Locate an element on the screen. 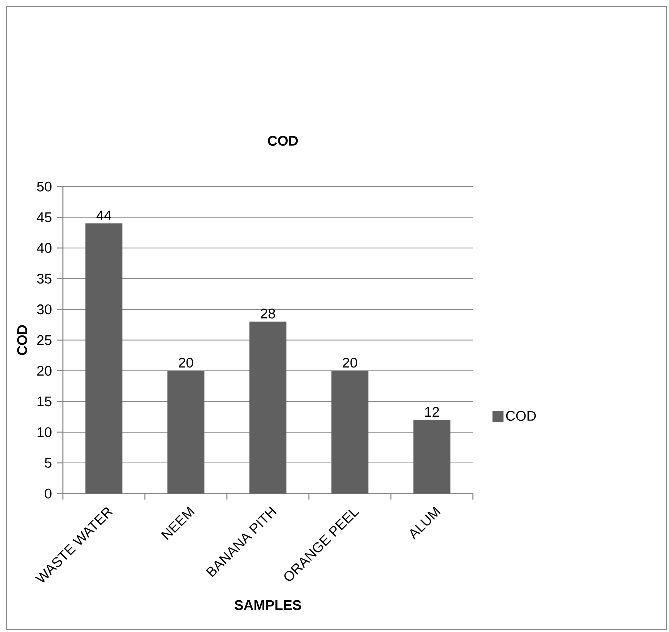  y-tick-label: 50 is located at coordinates (44, 187).